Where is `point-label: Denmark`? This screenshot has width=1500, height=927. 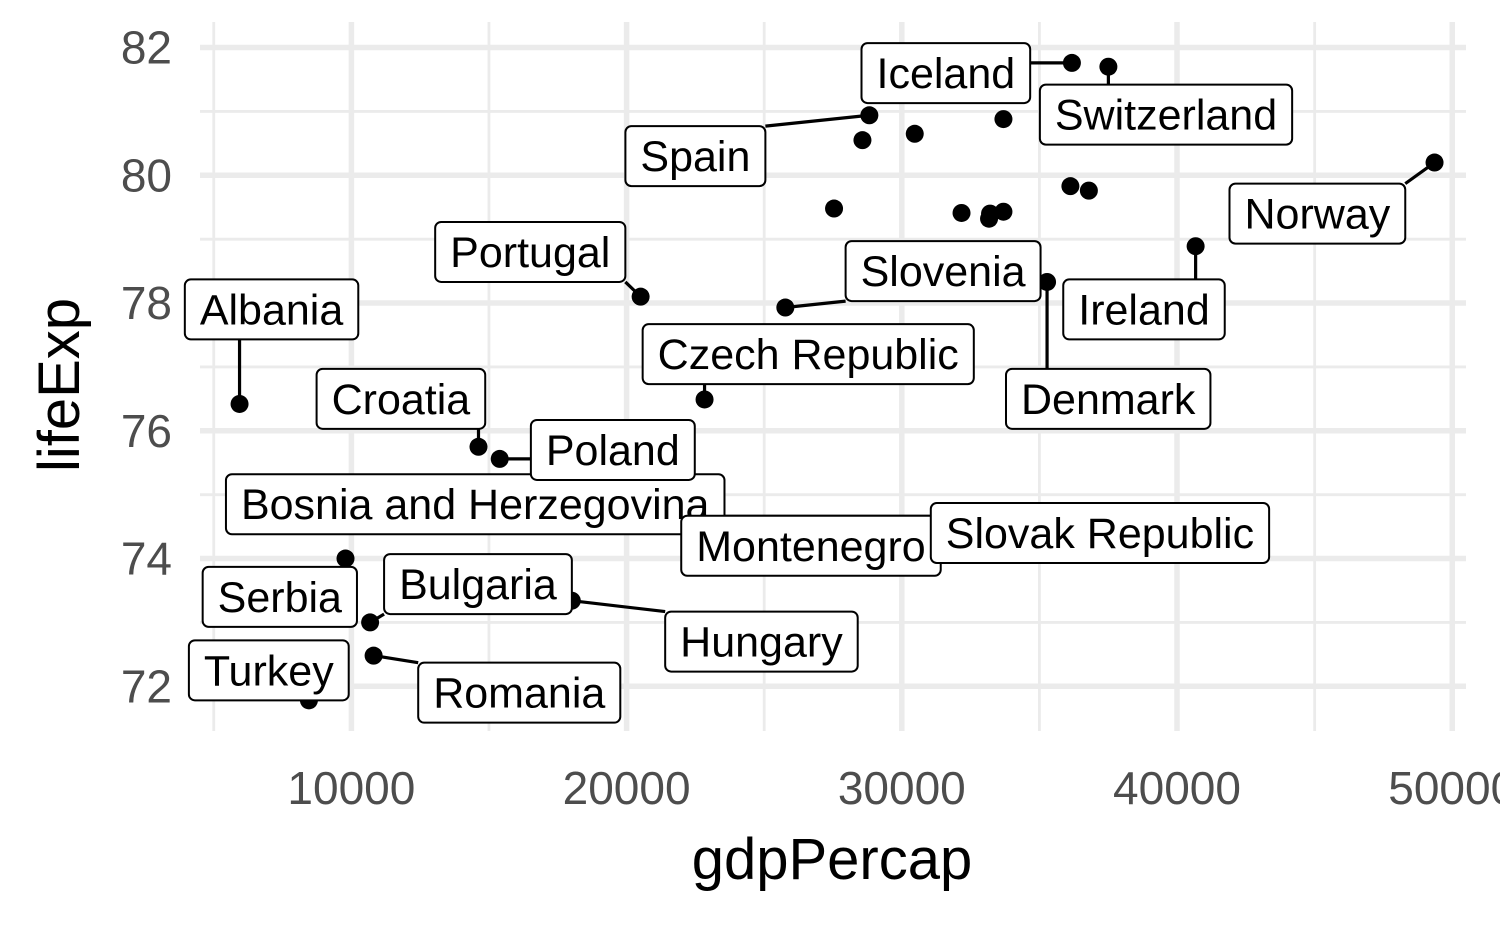
point-label: Denmark is located at coordinates (1108, 398).